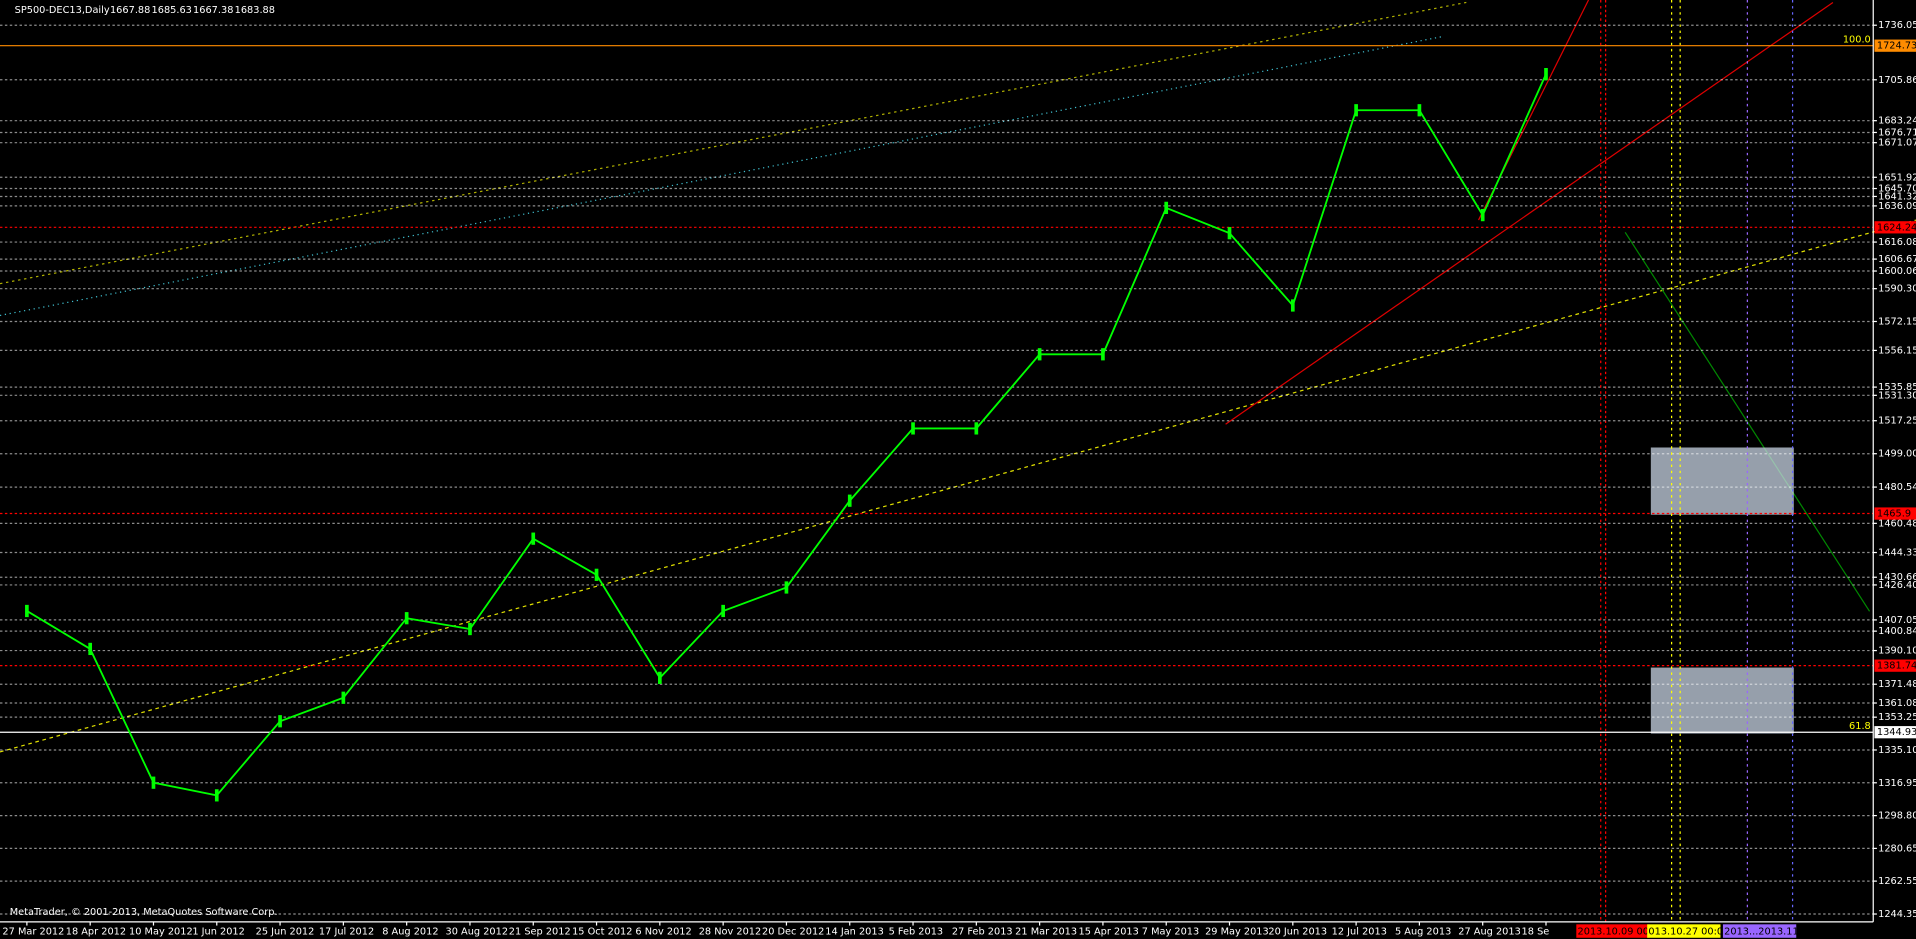  I want to click on y-tick-label: 1407.05, so click(1897, 620).